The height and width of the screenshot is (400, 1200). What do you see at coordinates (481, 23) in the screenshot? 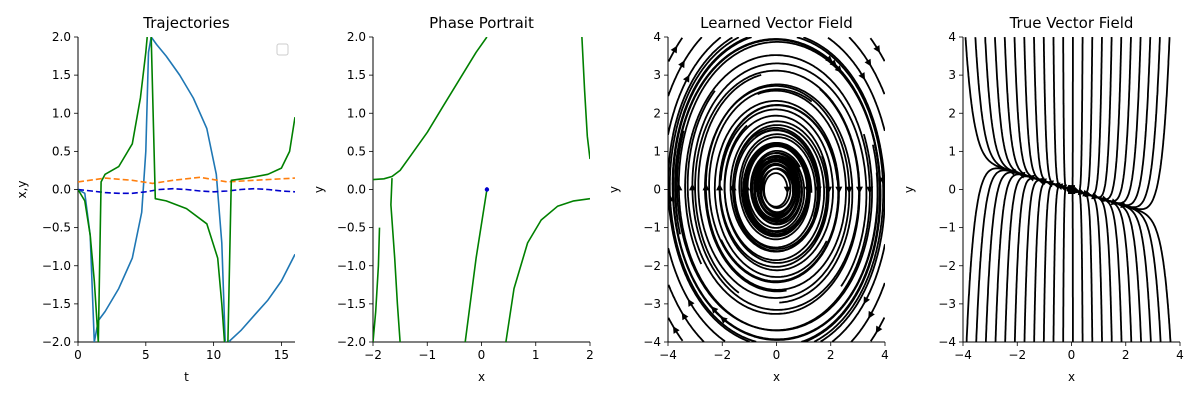
I see `panel-title: Phase Portrait` at bounding box center [481, 23].